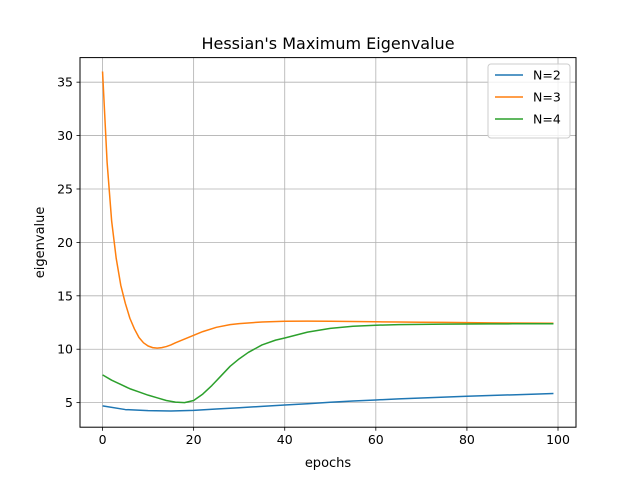 Image resolution: width=640 pixels, height=480 pixels. I want to click on y-tick-label: 15, so click(65, 295).